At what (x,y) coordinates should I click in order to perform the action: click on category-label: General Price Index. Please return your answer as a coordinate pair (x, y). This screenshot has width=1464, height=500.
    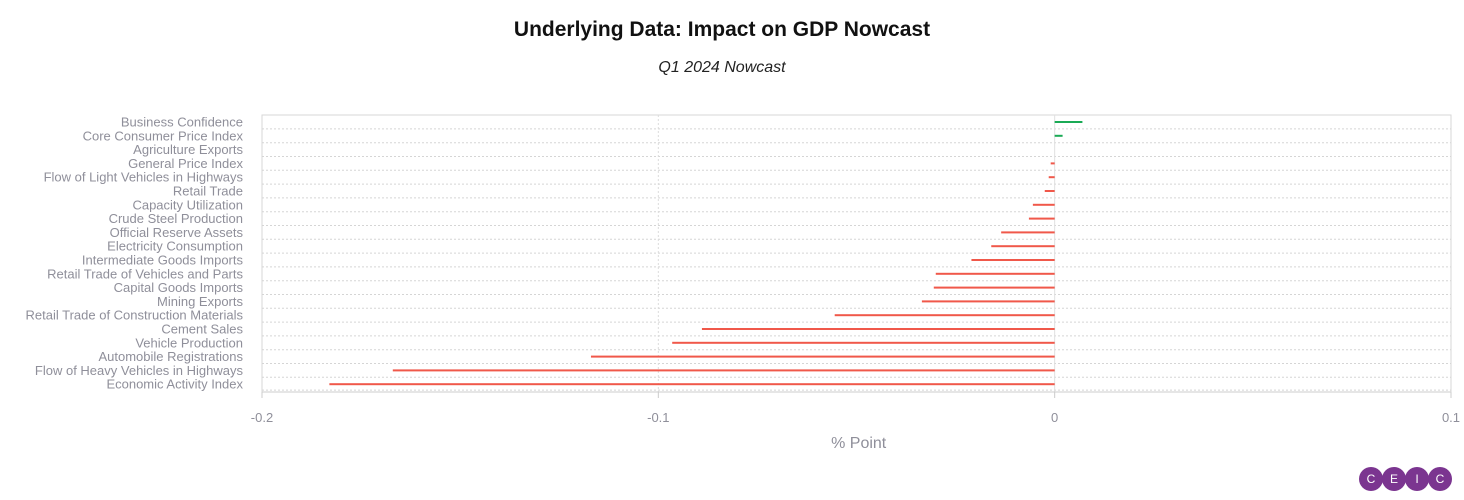
    Looking at the image, I should click on (185, 163).